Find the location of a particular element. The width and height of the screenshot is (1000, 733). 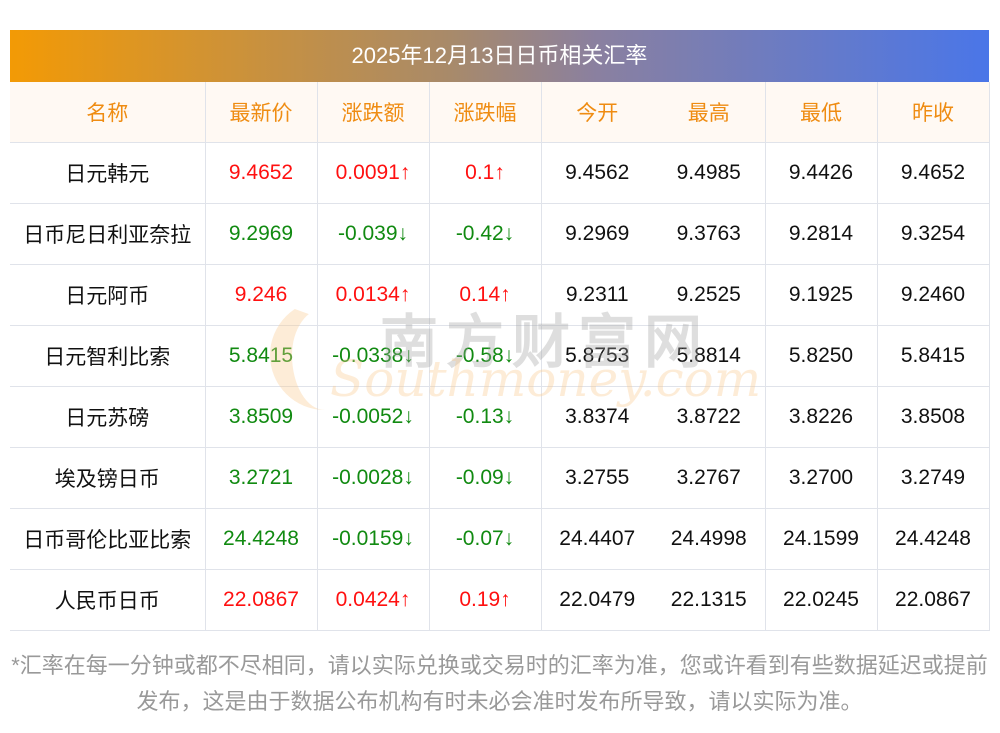

col-low: 最低 is located at coordinates (821, 112).